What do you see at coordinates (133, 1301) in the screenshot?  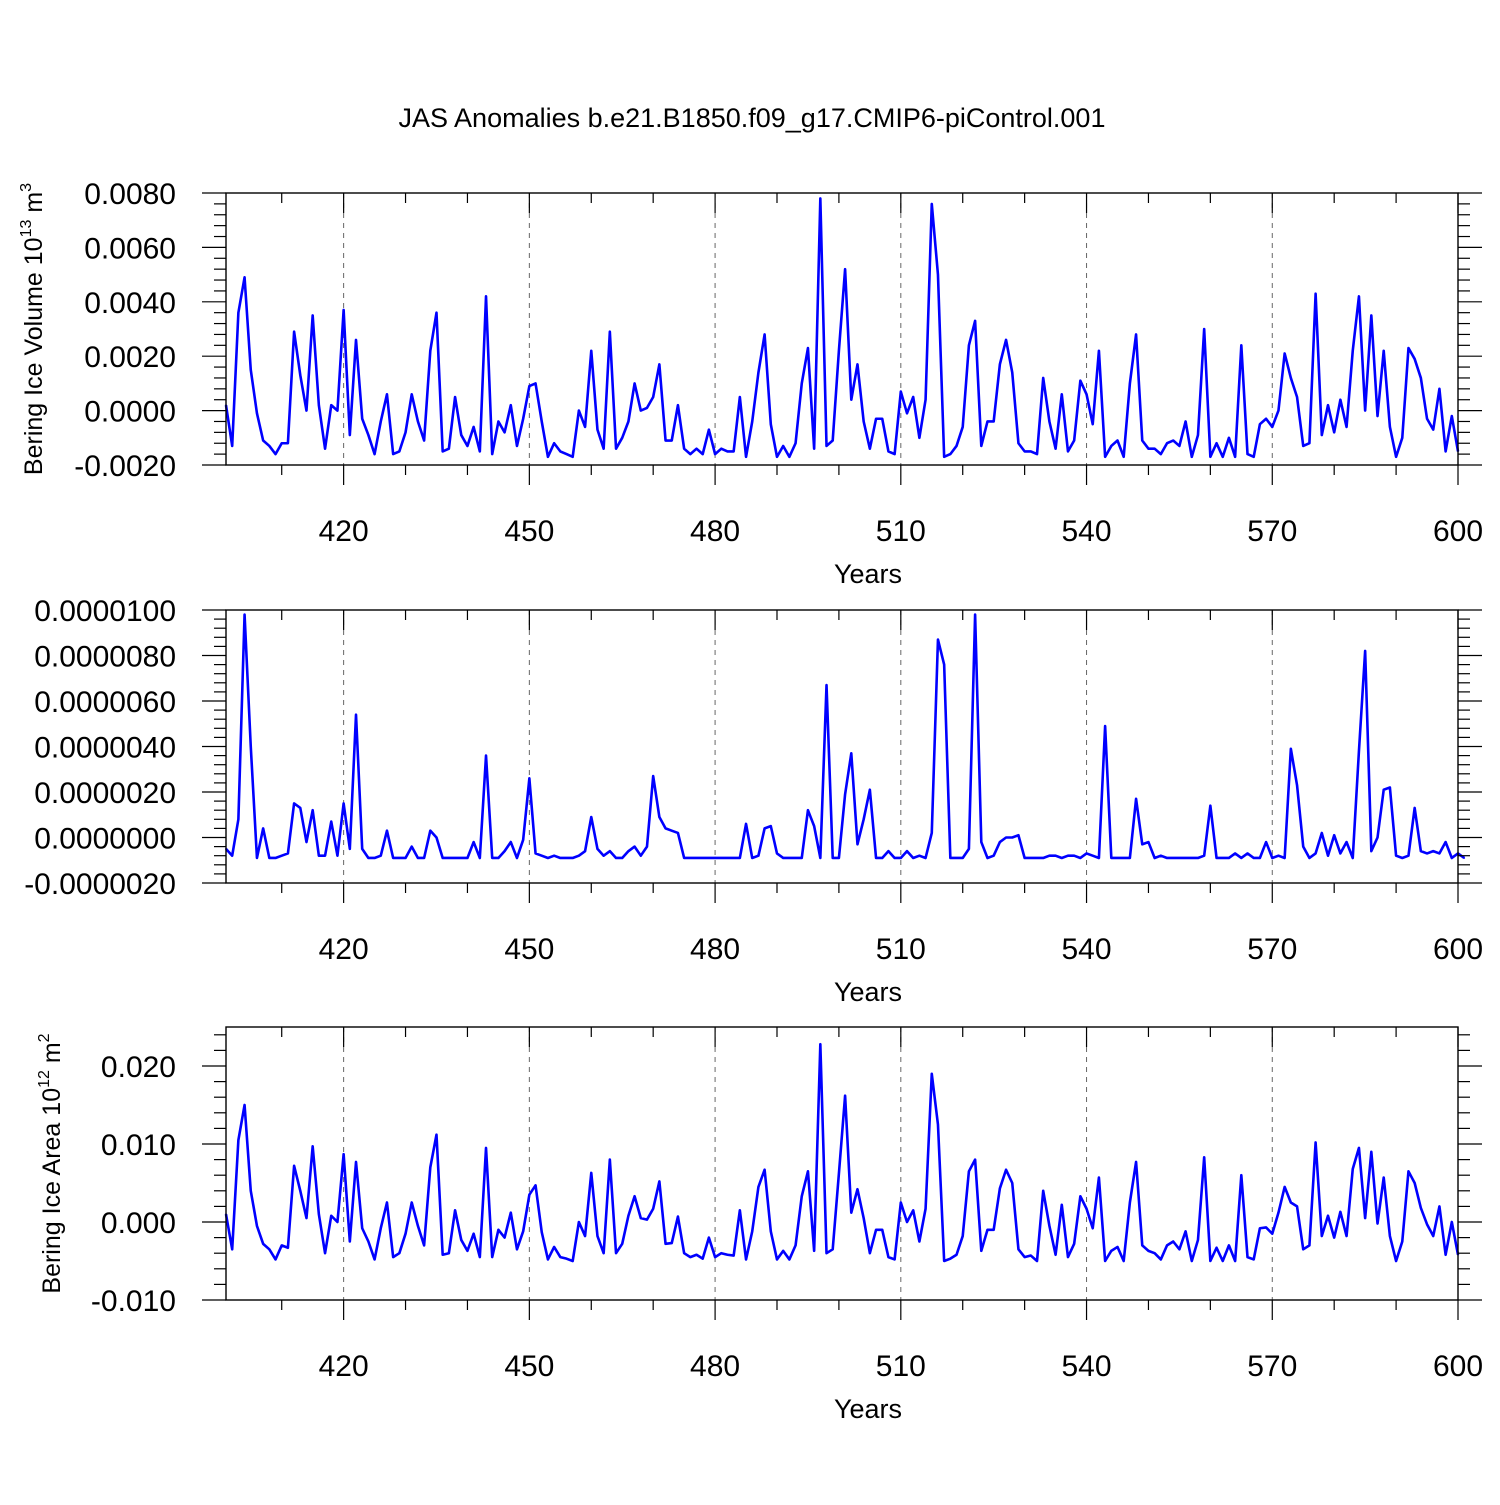 I see `y-tick-label: -0.010` at bounding box center [133, 1301].